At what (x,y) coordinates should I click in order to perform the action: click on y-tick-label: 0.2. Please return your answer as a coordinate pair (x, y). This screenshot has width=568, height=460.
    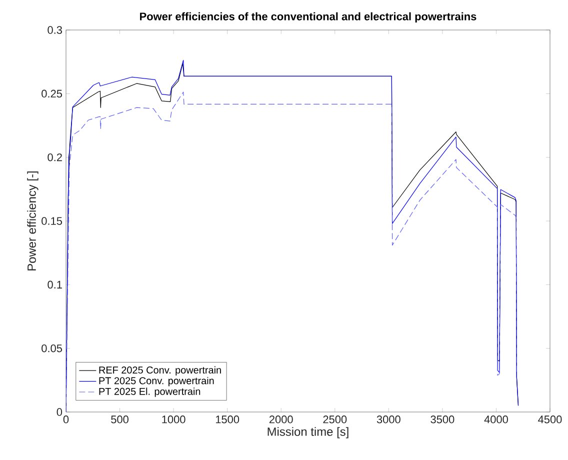
    Looking at the image, I should click on (55, 157).